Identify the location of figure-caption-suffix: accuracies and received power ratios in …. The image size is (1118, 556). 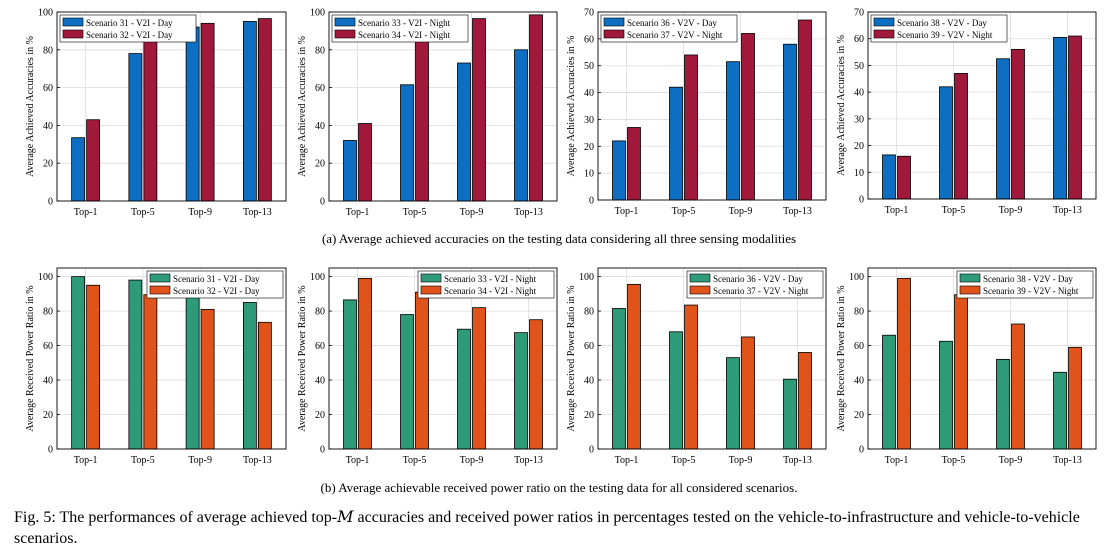
(547, 528).